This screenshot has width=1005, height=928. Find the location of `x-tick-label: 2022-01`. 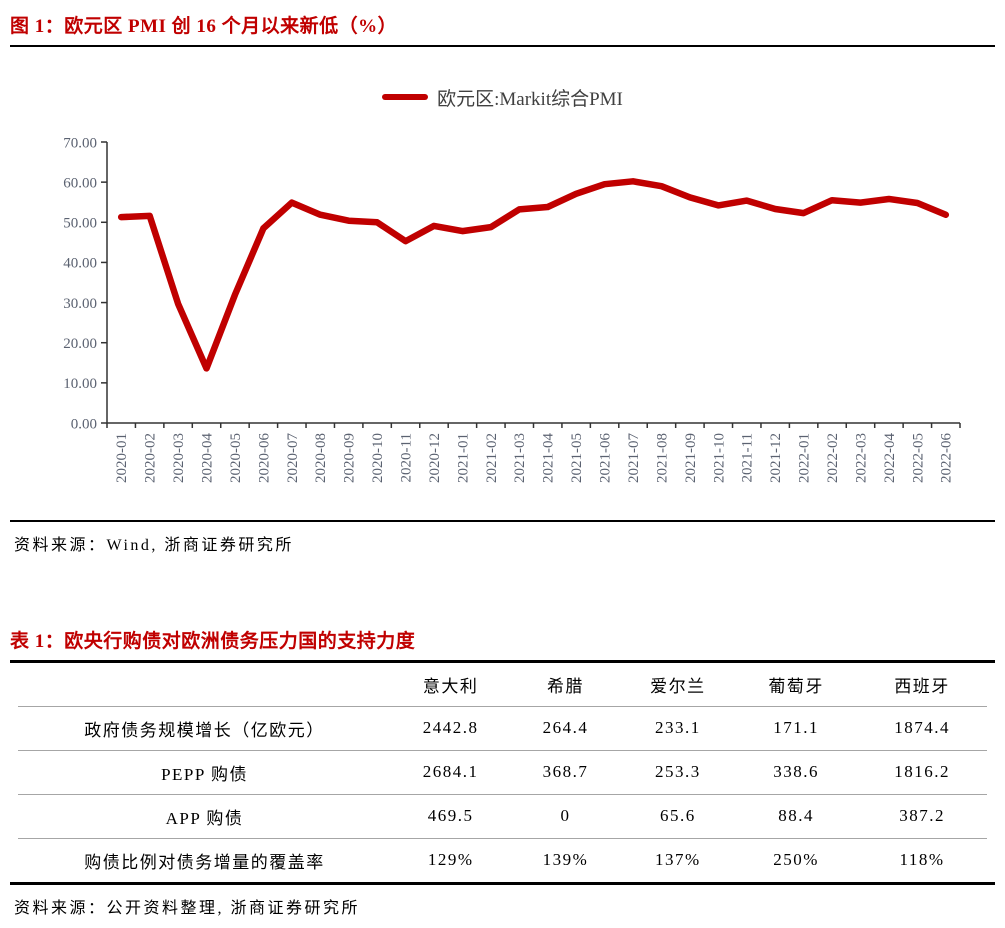

x-tick-label: 2022-01 is located at coordinates (805, 458).